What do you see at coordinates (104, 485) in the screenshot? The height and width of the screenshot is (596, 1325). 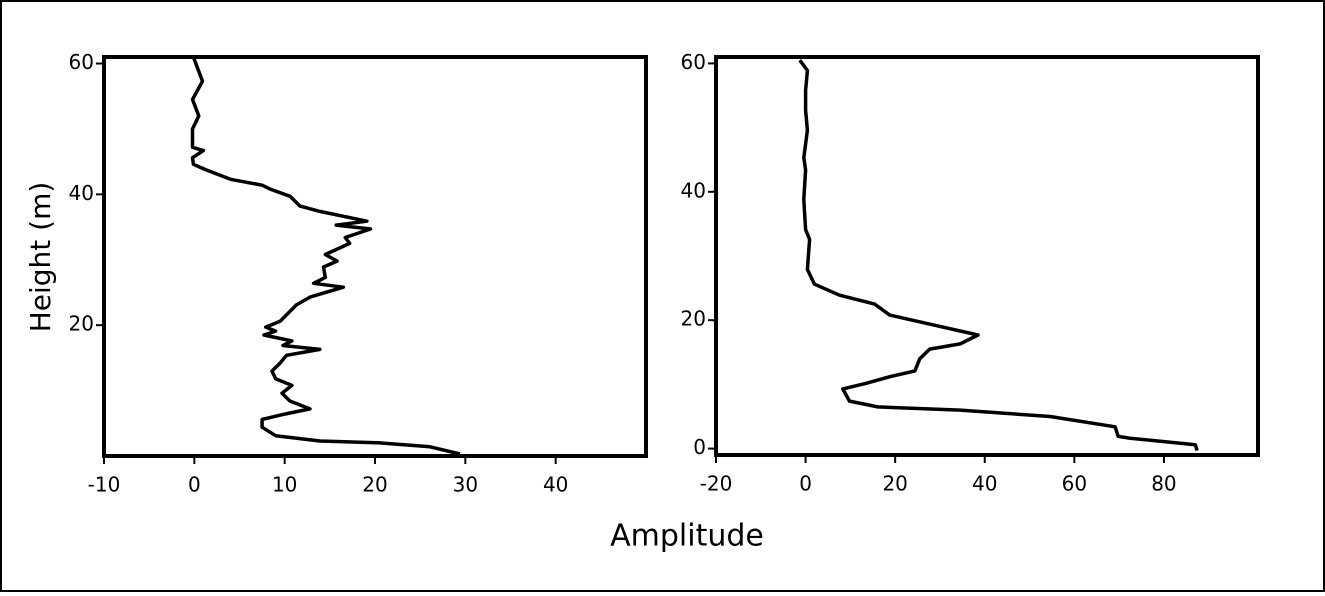 I see `x-tick-label: -10` at bounding box center [104, 485].